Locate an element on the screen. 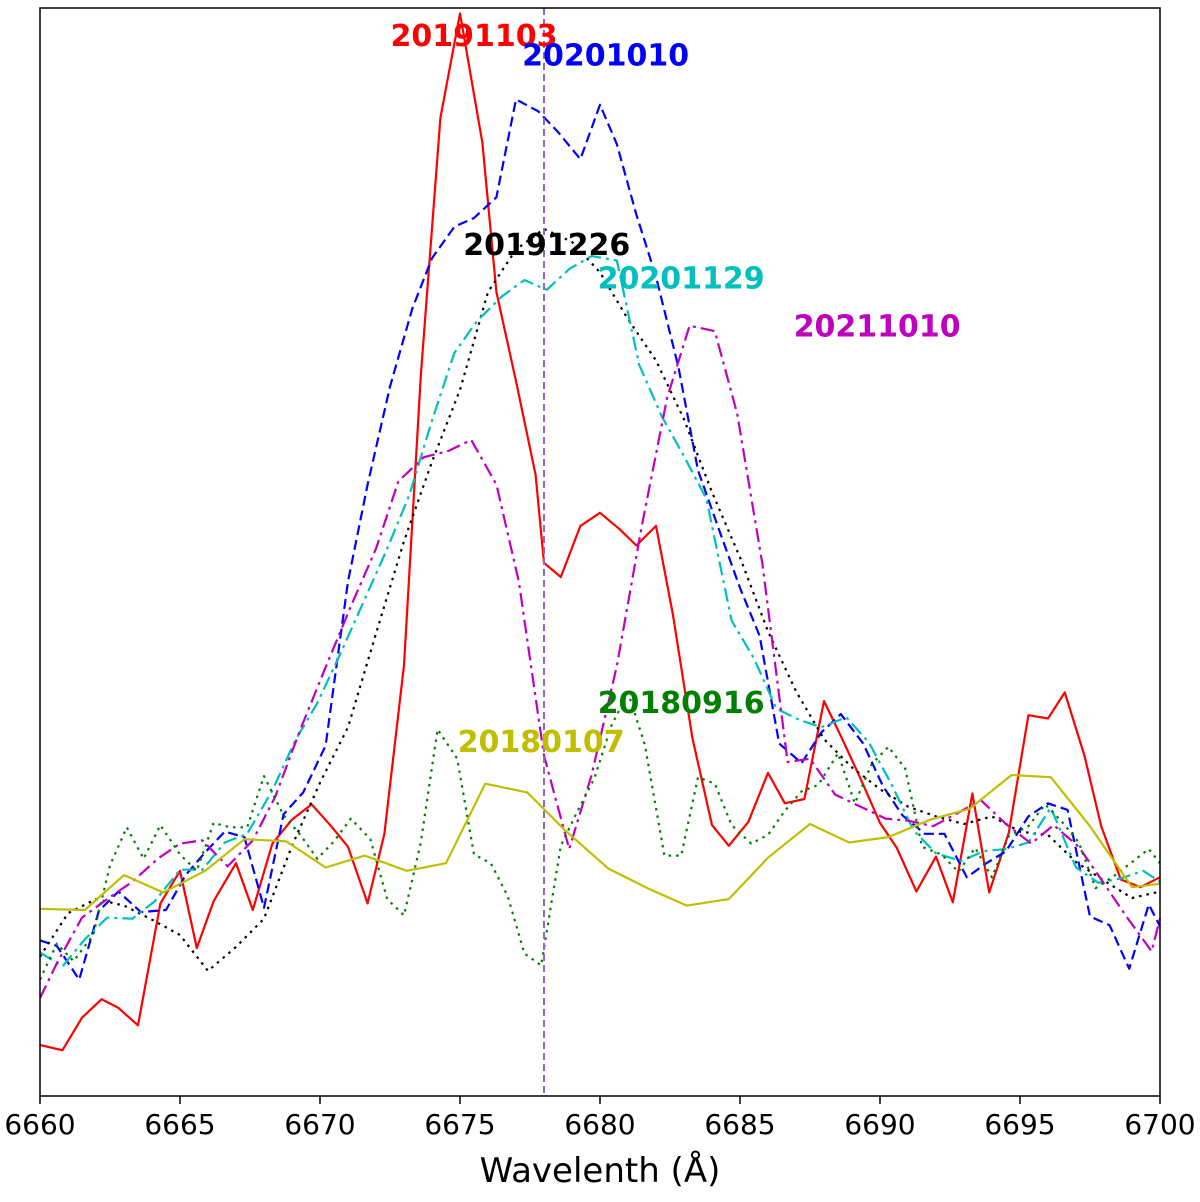  series-label-20180107: 20180107 is located at coordinates (541, 742).